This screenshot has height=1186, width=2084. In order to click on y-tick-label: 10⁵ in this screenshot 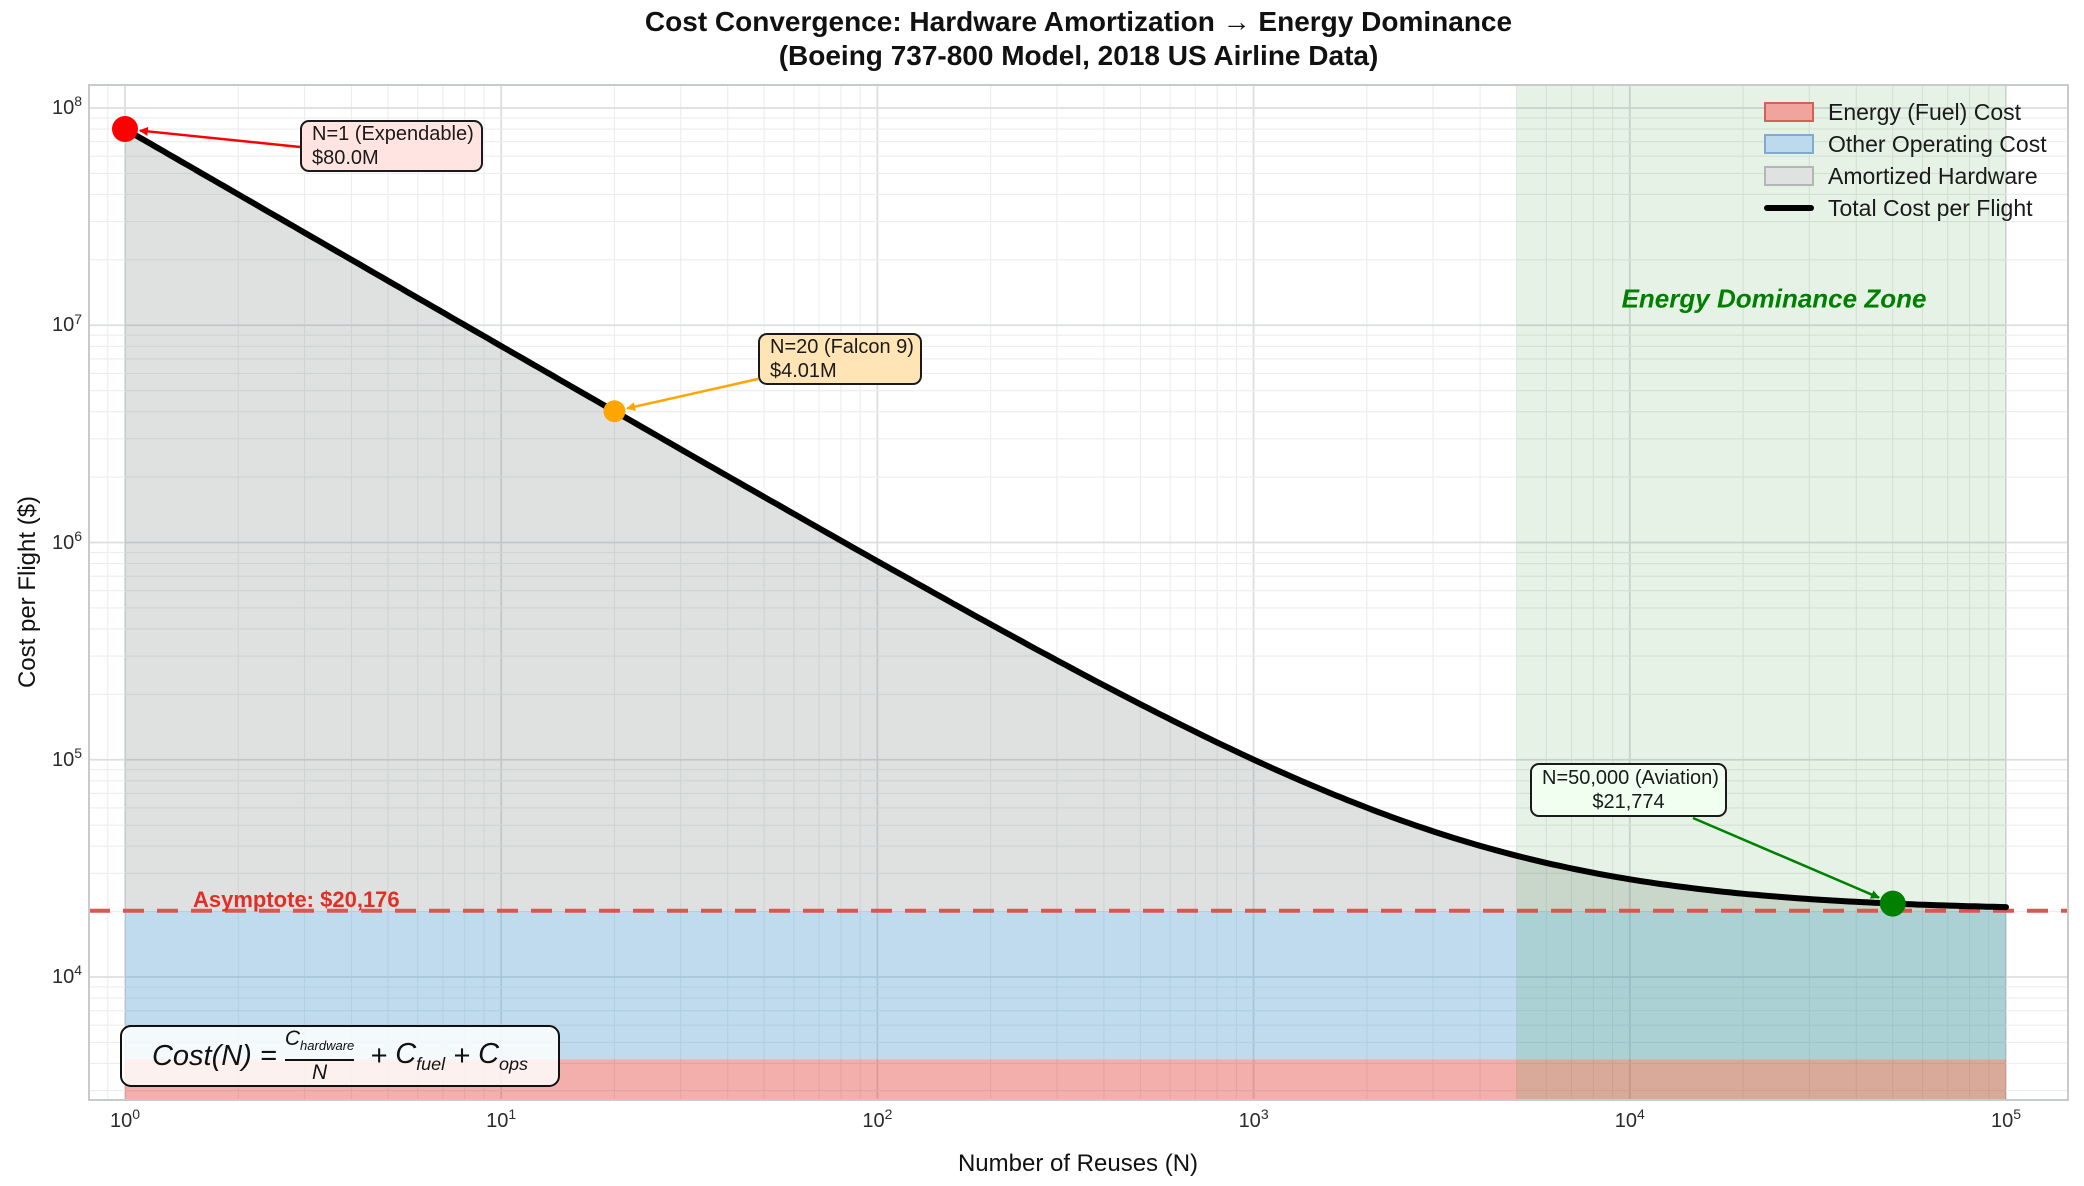, I will do `click(66, 758)`.